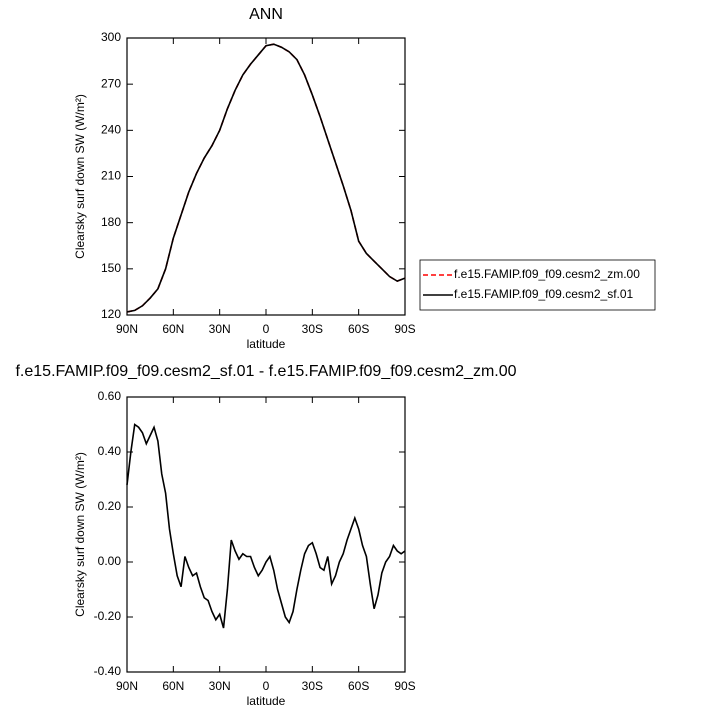  I want to click on y-tick-label: 270, so click(111, 83).